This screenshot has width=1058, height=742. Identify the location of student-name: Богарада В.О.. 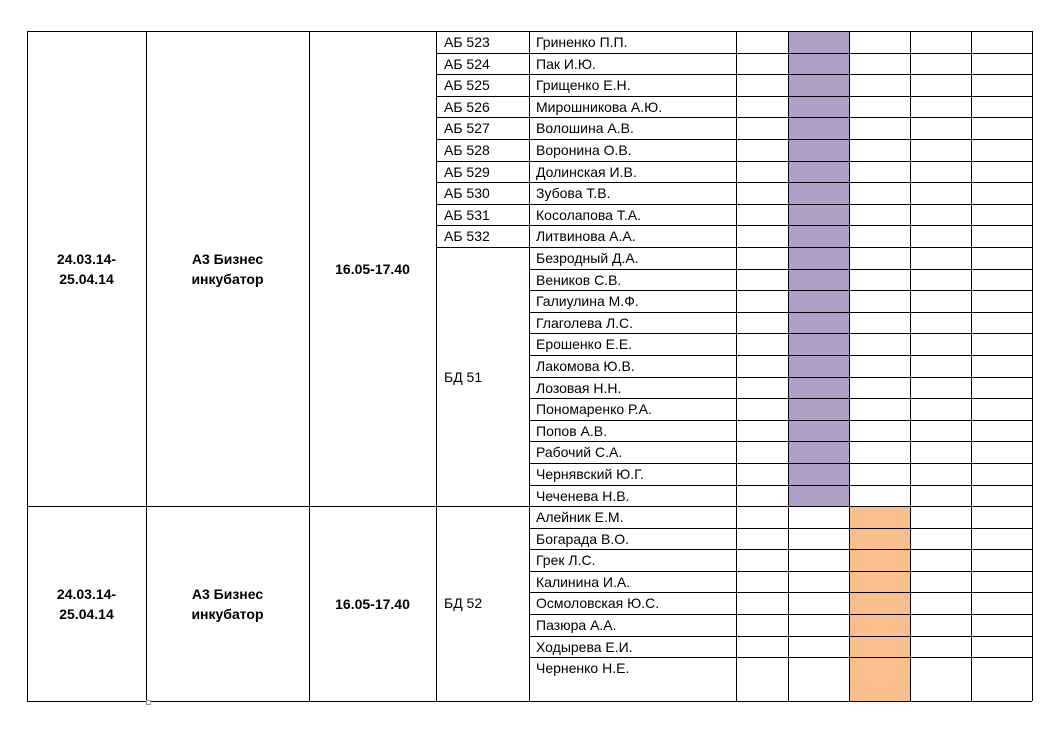
(582, 538).